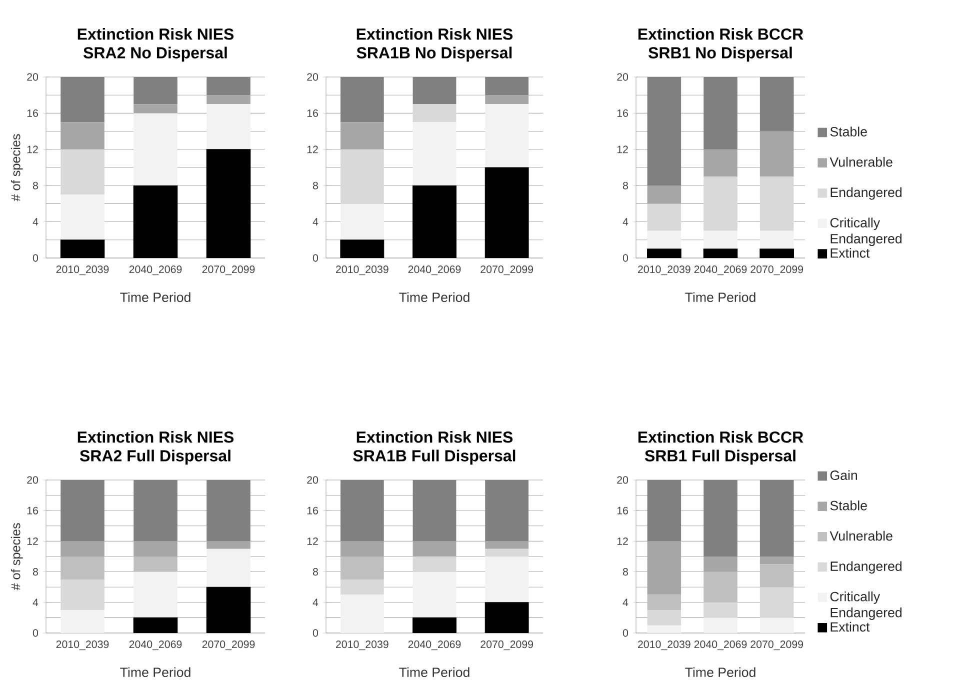 This screenshot has height=696, width=953. Describe the element at coordinates (848, 505) in the screenshot. I see `legend-label: Stable` at that location.